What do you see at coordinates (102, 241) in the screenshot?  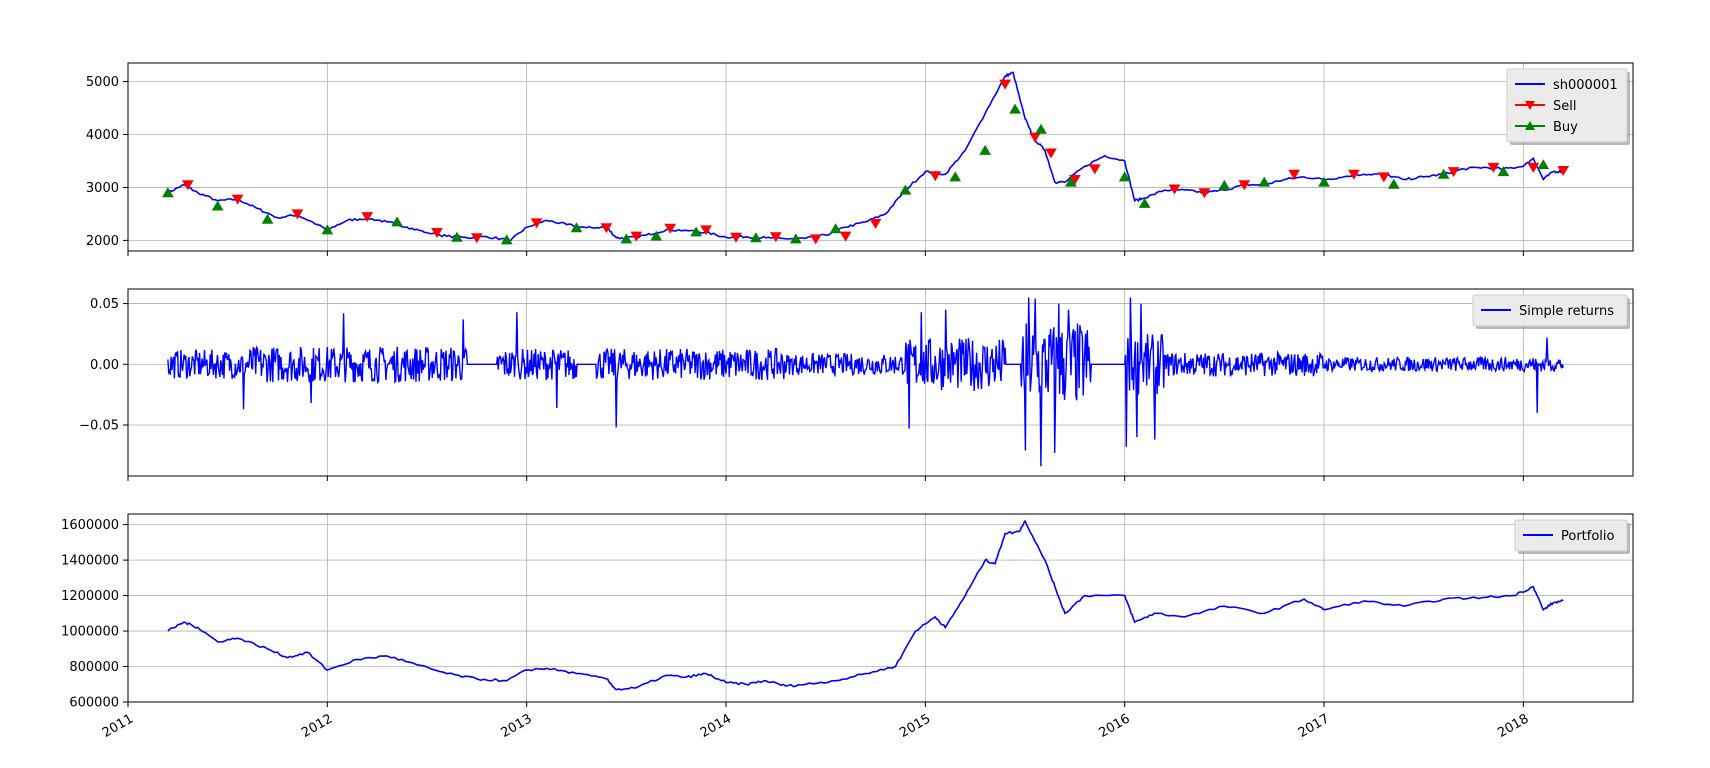 I see `y-tick-label: 2000` at bounding box center [102, 241].